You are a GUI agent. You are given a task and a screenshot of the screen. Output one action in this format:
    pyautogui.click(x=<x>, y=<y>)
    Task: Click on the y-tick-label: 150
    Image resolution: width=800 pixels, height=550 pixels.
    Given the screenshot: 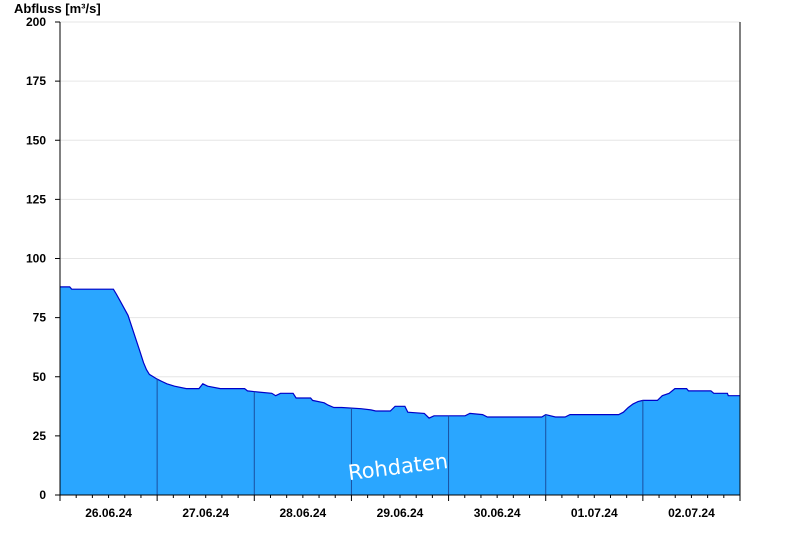 What is the action you would take?
    pyautogui.click(x=36, y=140)
    